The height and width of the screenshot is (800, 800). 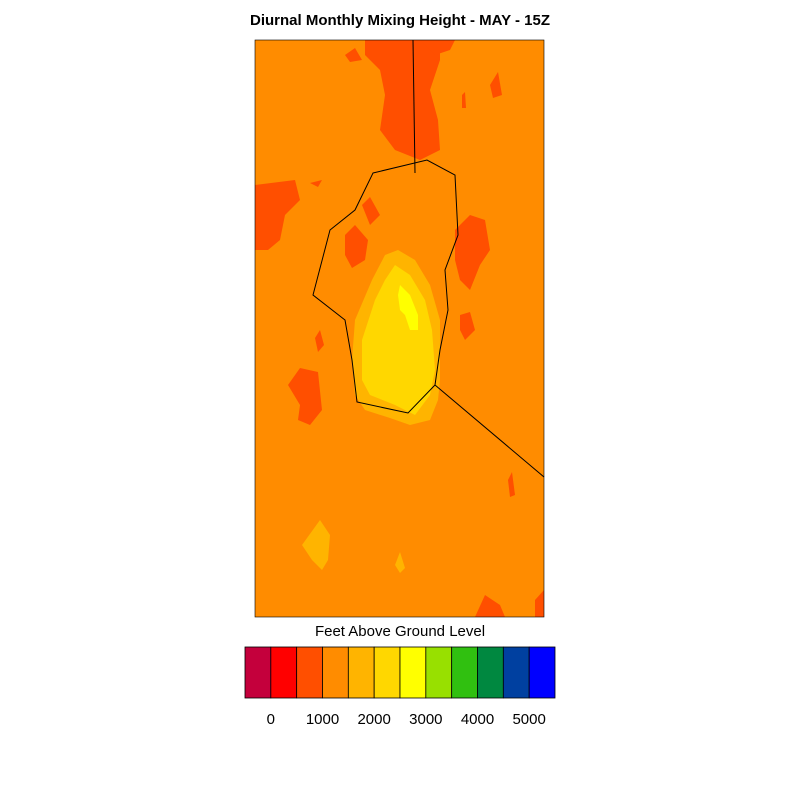 I want to click on colorbar-tick-label: 1000, so click(x=322, y=719).